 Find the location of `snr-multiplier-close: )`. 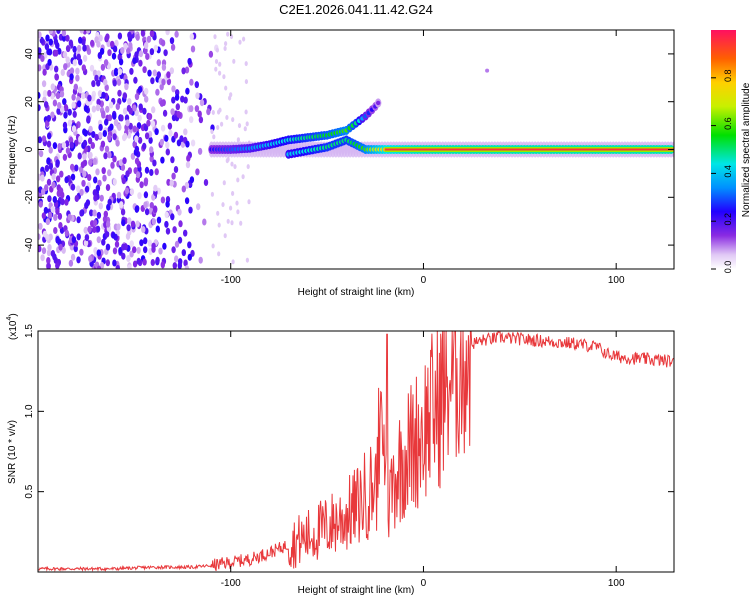

snr-multiplier-close: ) is located at coordinates (13, 314).